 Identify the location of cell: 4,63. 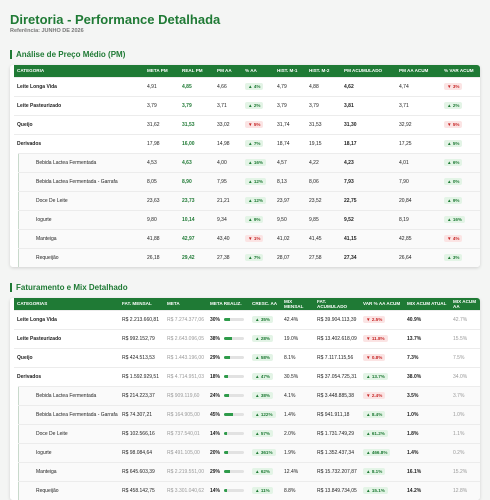
(196, 162).